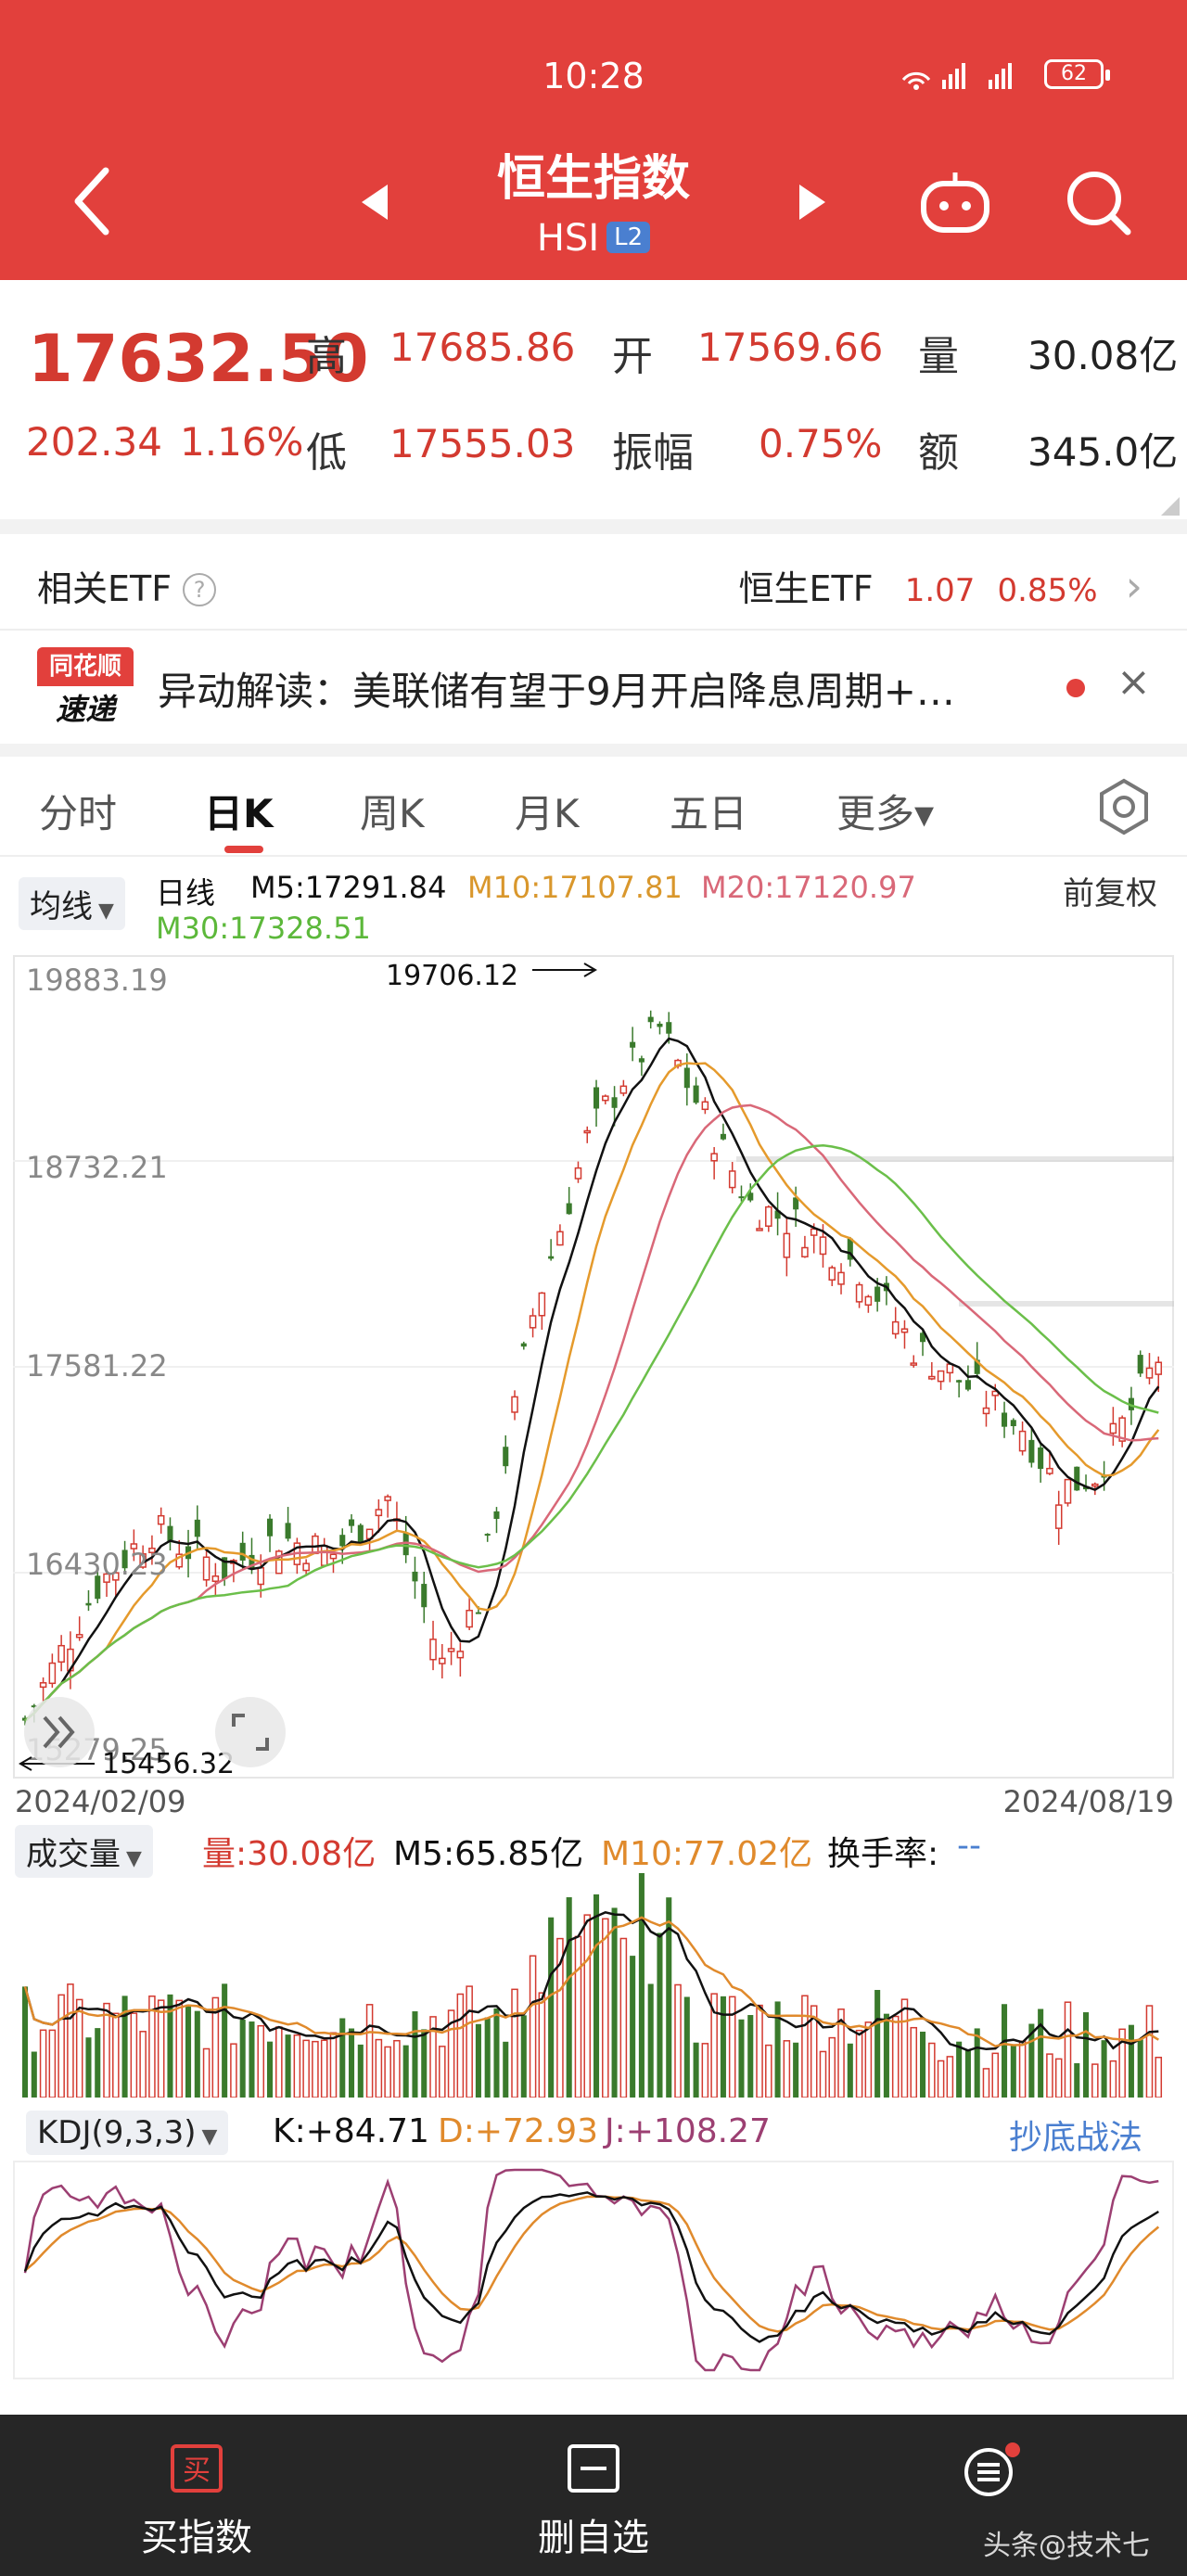  Describe the element at coordinates (97, 1565) in the screenshot. I see `y-label-4: 16430.23` at that location.